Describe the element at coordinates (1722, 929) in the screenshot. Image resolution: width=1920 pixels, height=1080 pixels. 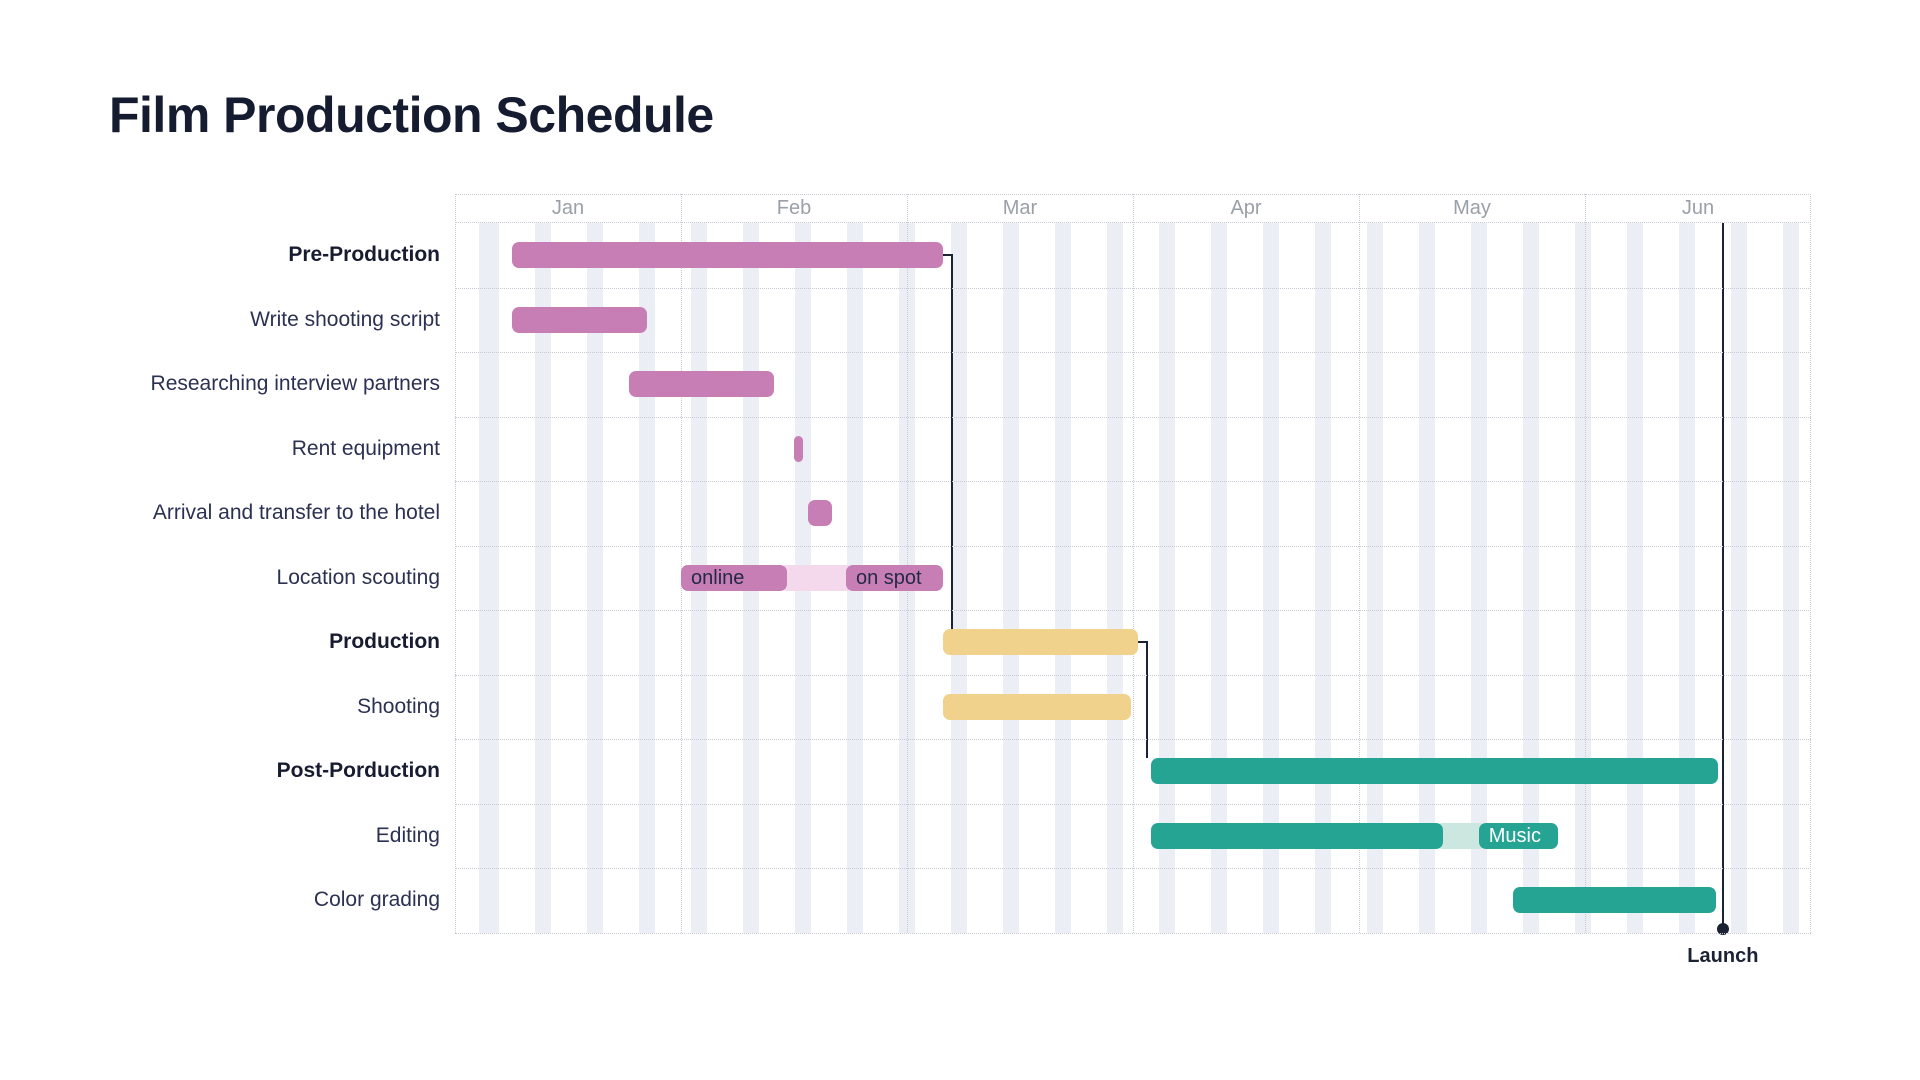
I see `milestone-dot` at that location.